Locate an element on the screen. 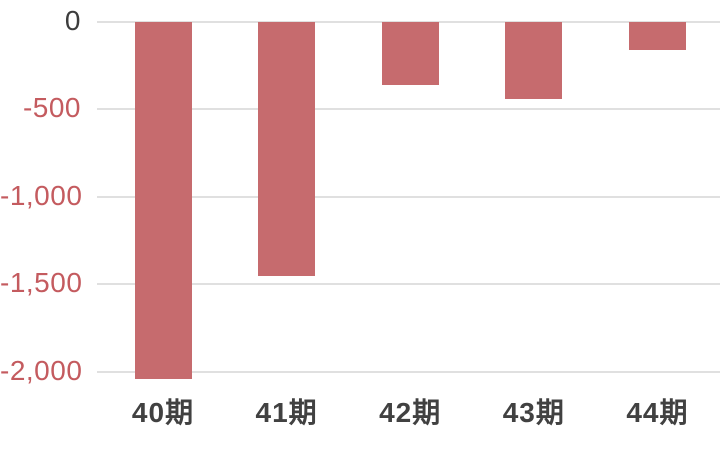 This screenshot has width=720, height=450. bar-44期 is located at coordinates (657, 36).